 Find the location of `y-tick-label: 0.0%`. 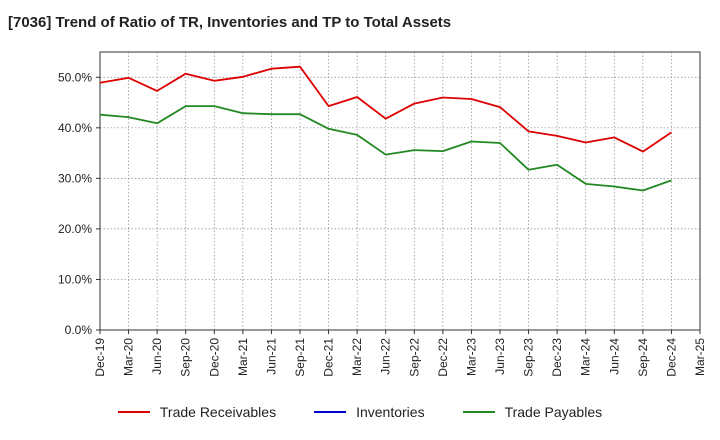

y-tick-label: 0.0% is located at coordinates (79, 330).